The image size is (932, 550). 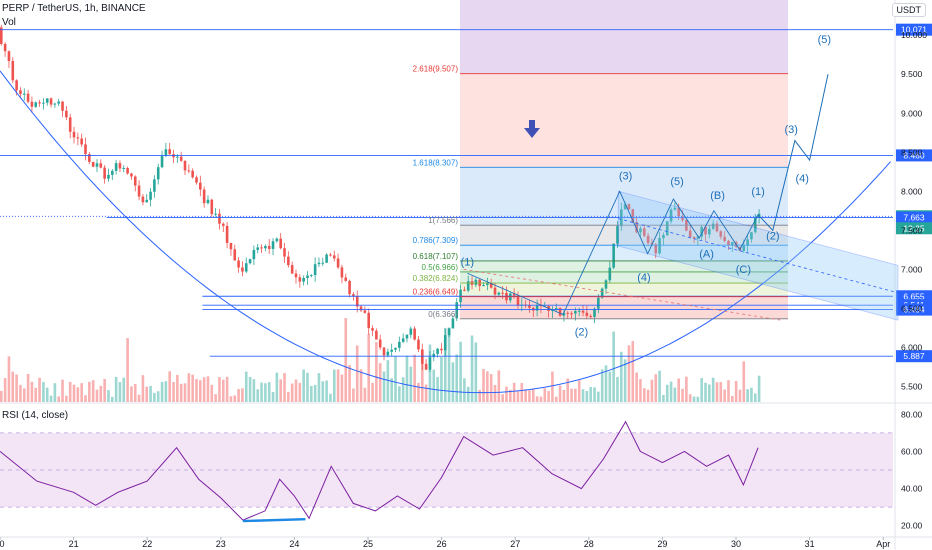 I want to click on time-tick-label: Apr, so click(x=883, y=544).